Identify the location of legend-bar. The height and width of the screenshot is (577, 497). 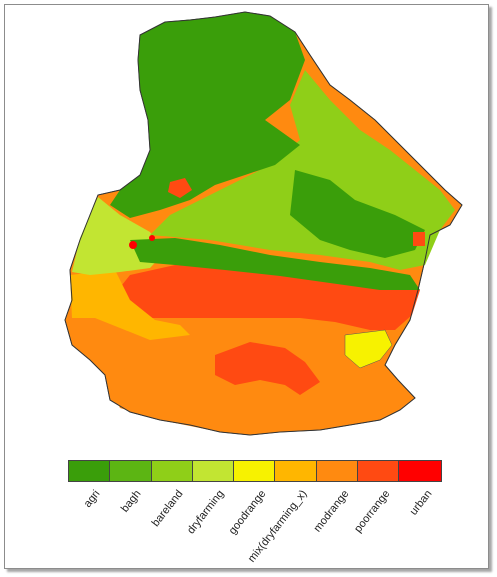
(255, 471).